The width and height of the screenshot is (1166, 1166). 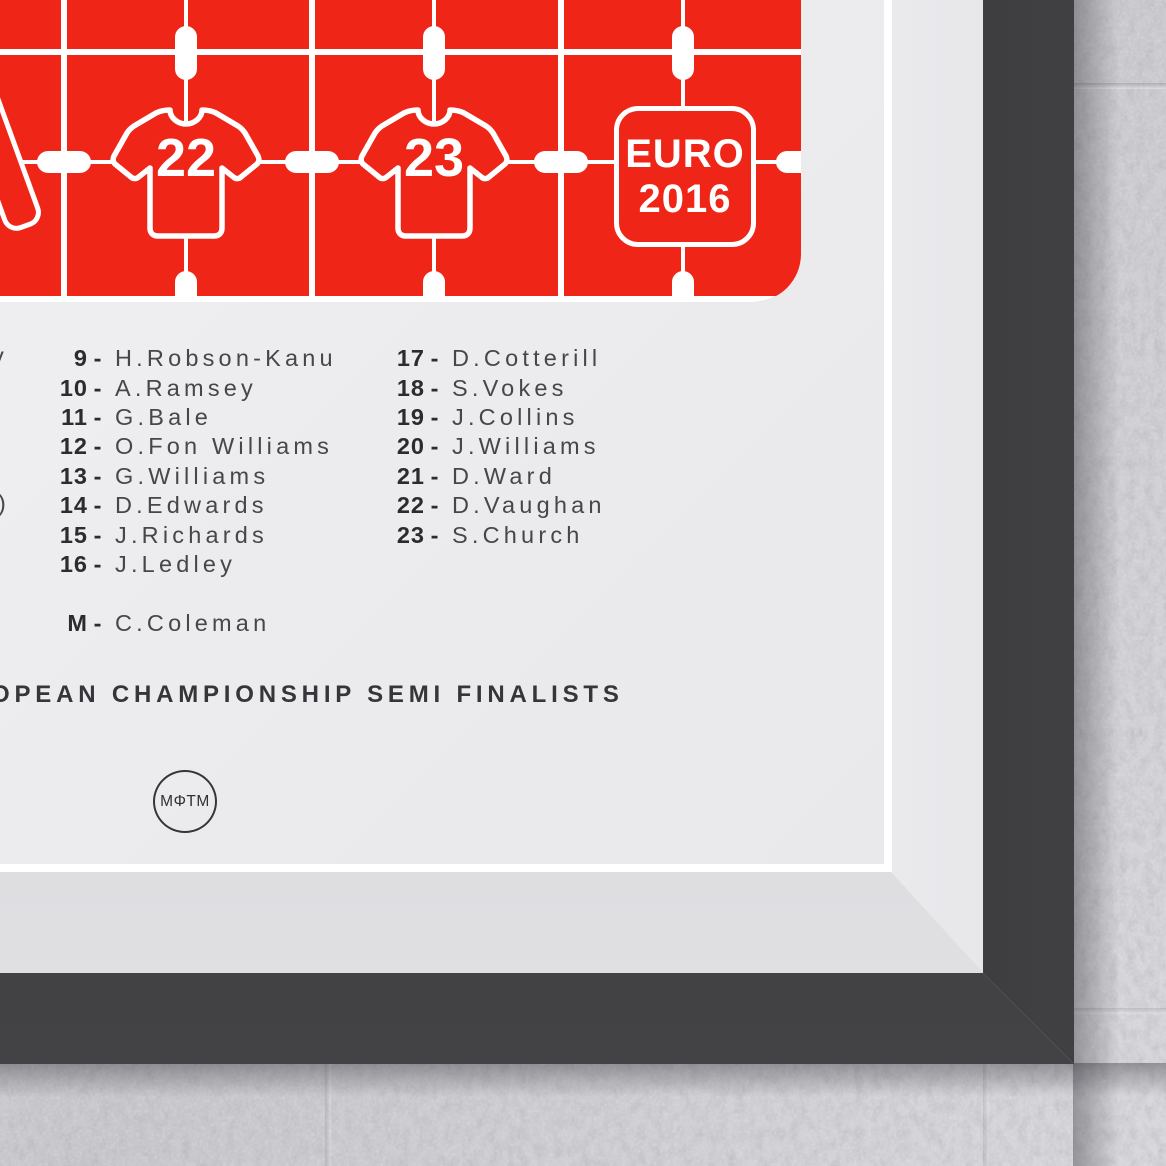 What do you see at coordinates (685, 198) in the screenshot?
I see `badge-line2: 2016` at bounding box center [685, 198].